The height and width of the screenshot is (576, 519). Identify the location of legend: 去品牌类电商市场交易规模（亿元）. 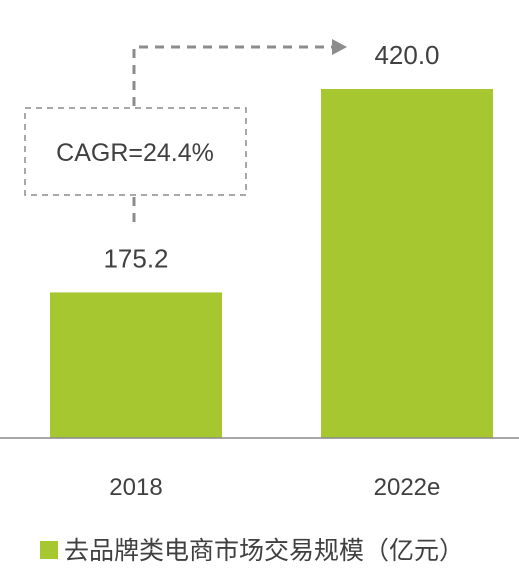
(252, 551).